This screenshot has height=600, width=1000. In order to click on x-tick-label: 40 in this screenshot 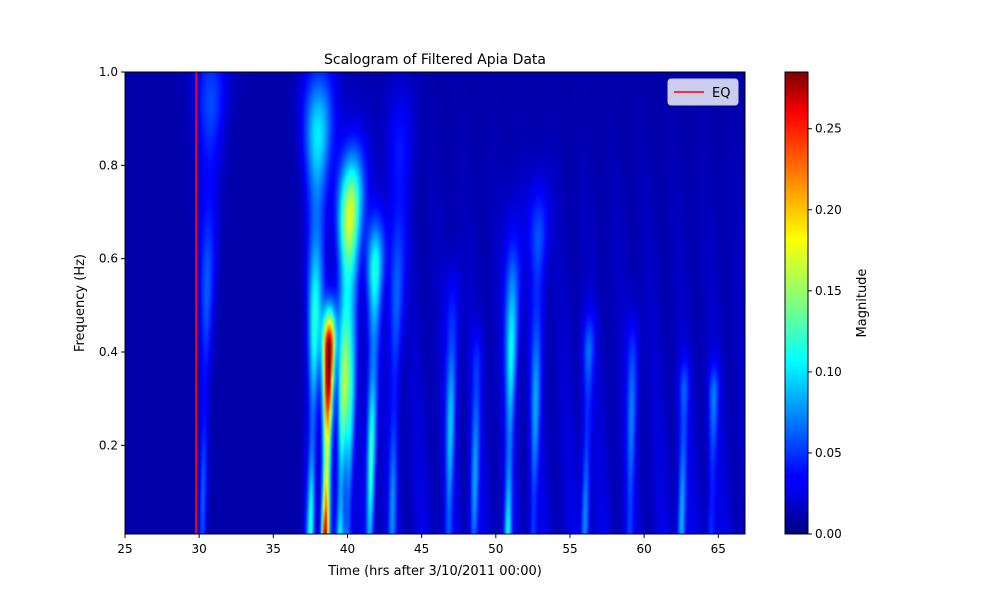, I will do `click(347, 549)`.